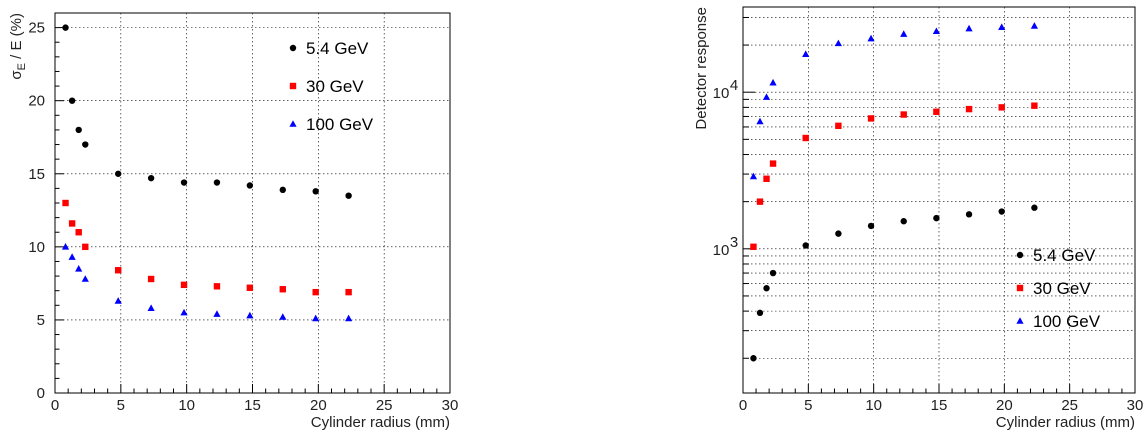 The width and height of the screenshot is (1144, 436). I want to click on y-axis-title: Detector response, so click(701, 68).